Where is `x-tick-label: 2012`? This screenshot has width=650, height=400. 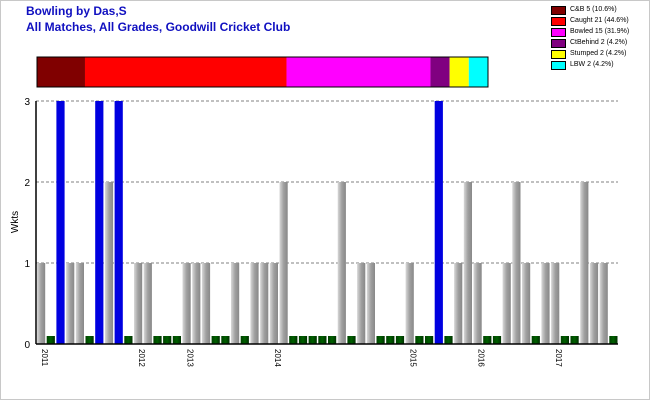
x-tick-label: 2012 is located at coordinates (141, 358).